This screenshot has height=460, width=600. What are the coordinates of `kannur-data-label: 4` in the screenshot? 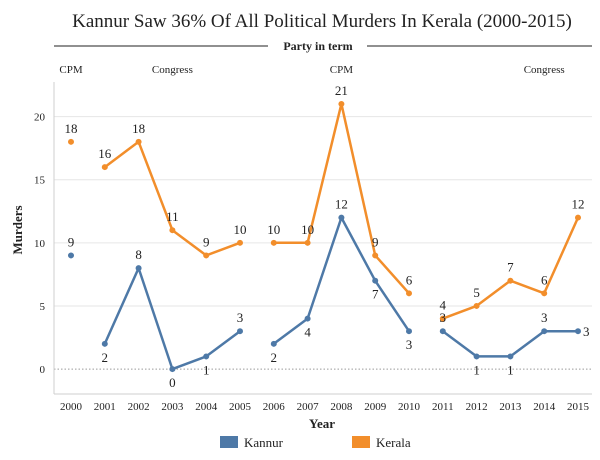 It's located at (307, 332).